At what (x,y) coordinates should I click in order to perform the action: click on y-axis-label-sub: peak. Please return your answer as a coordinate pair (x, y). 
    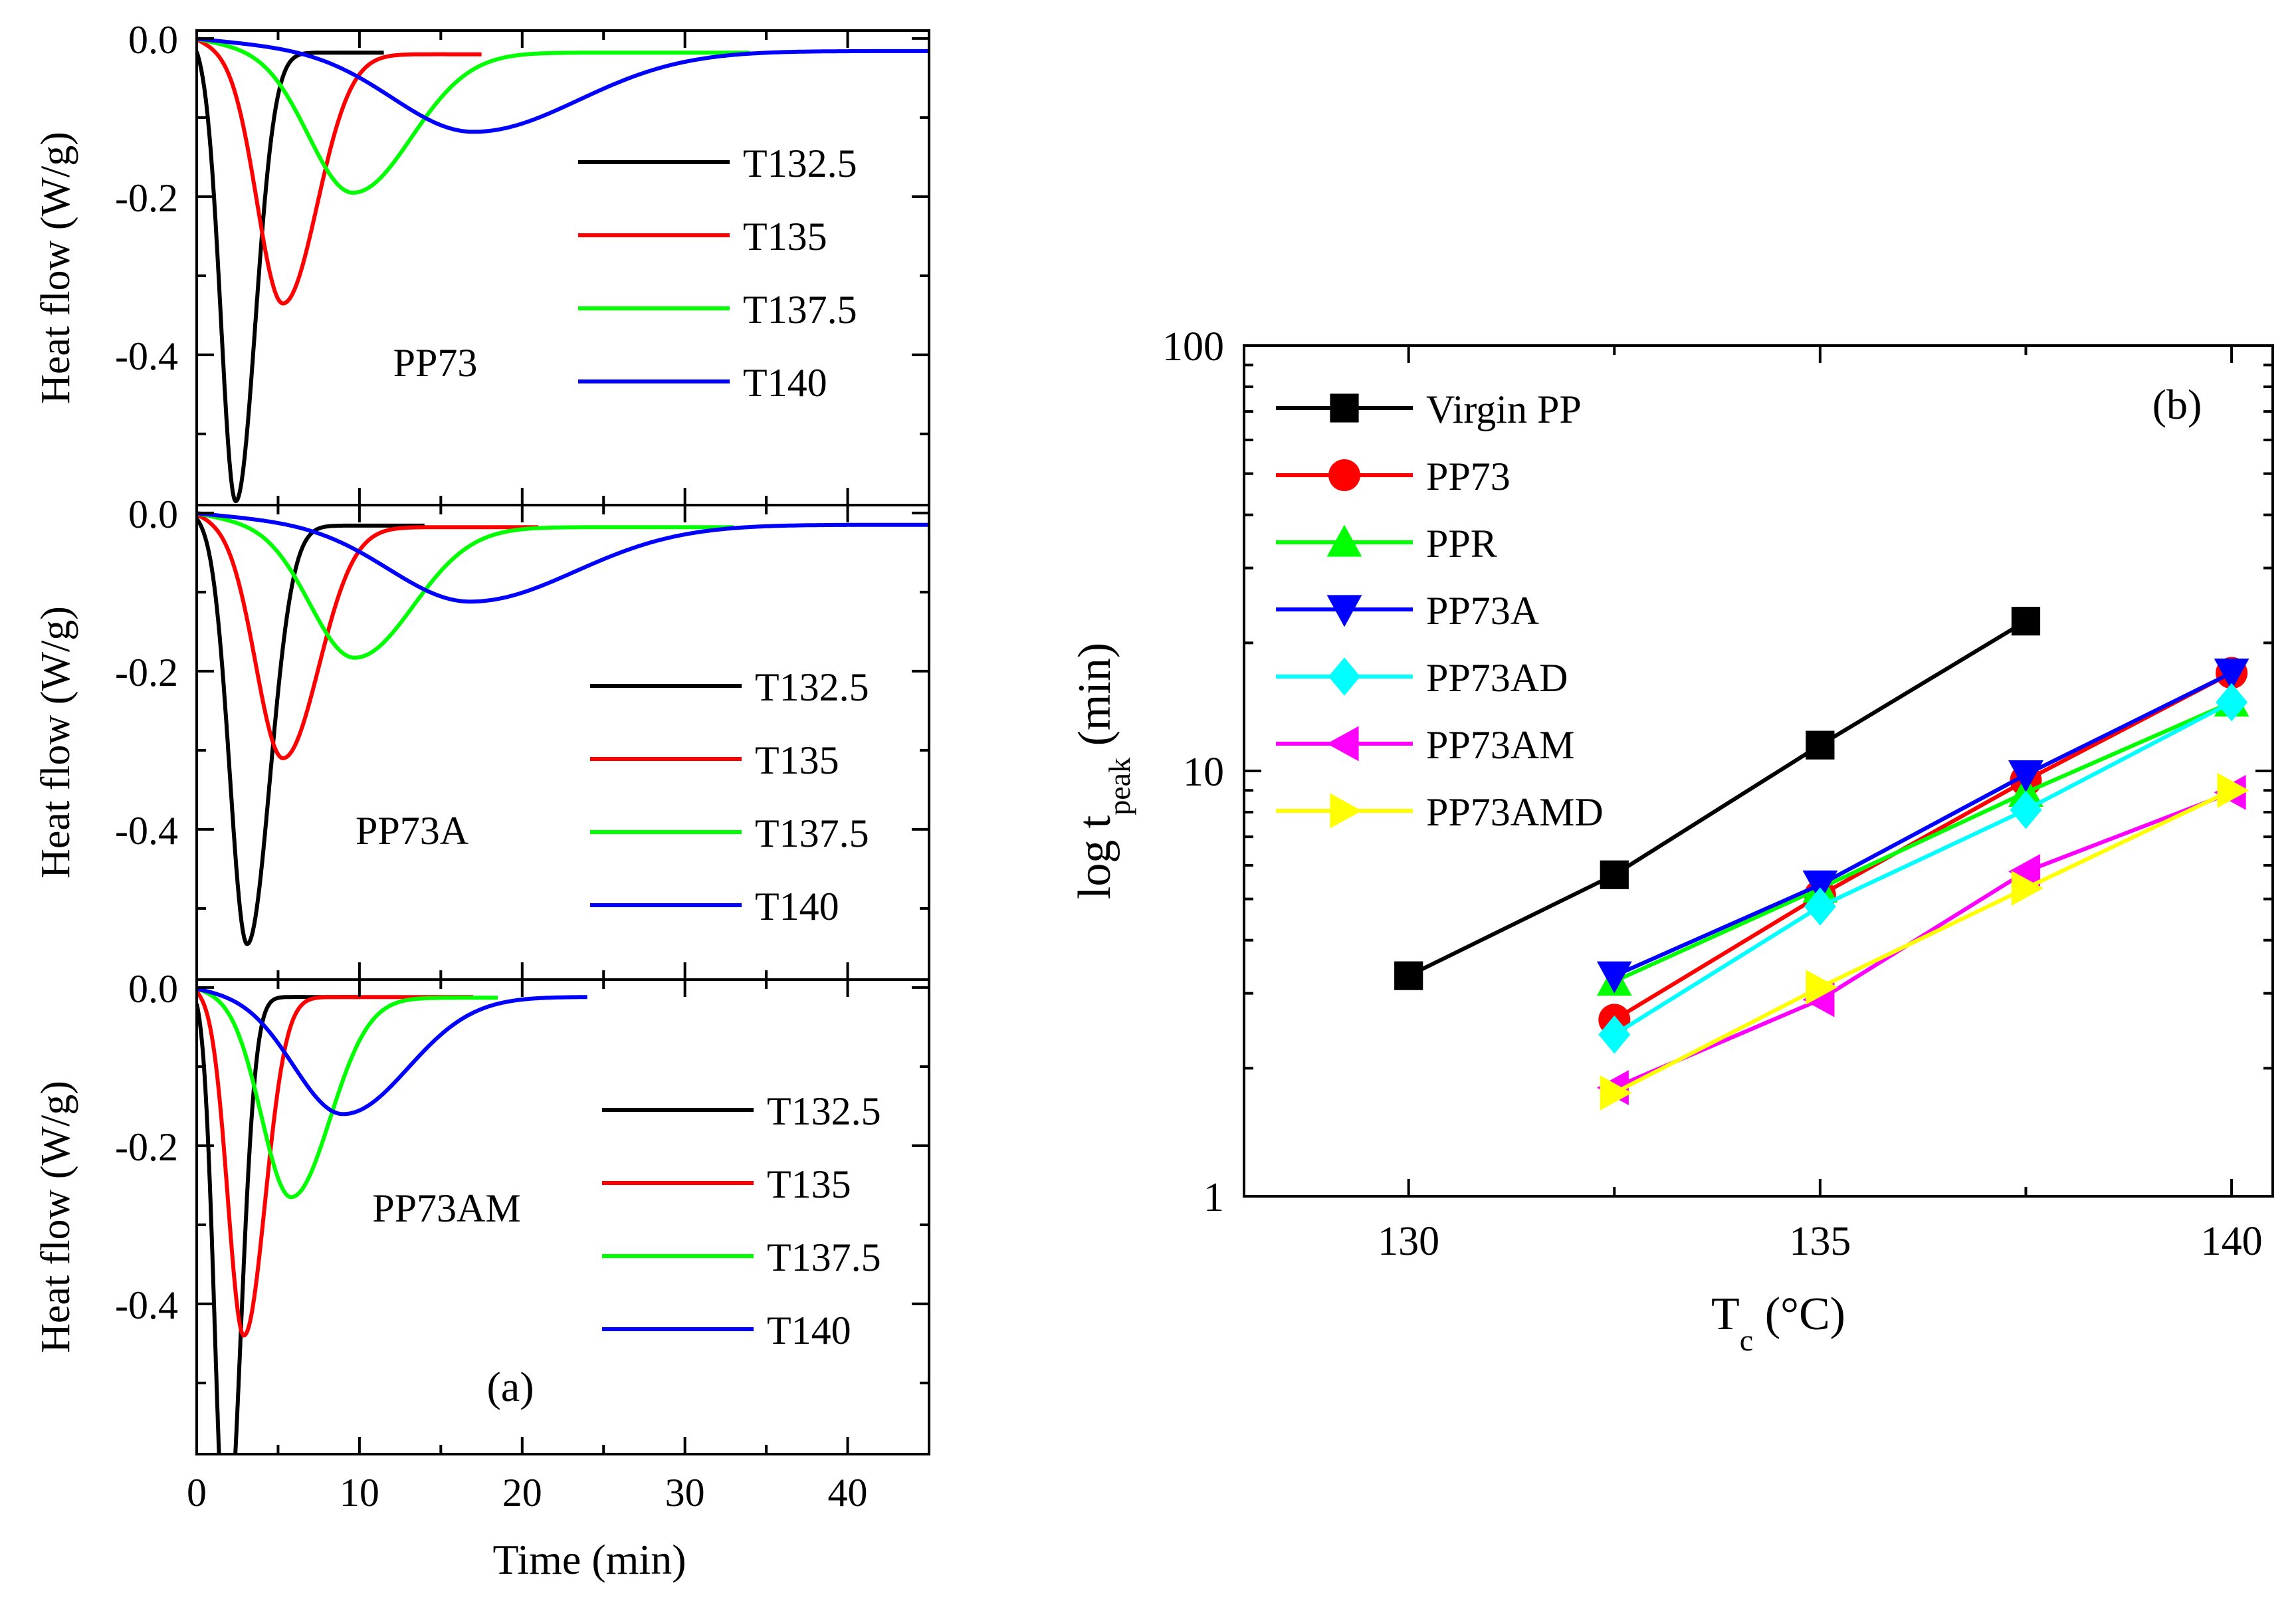
    Looking at the image, I should click on (1119, 787).